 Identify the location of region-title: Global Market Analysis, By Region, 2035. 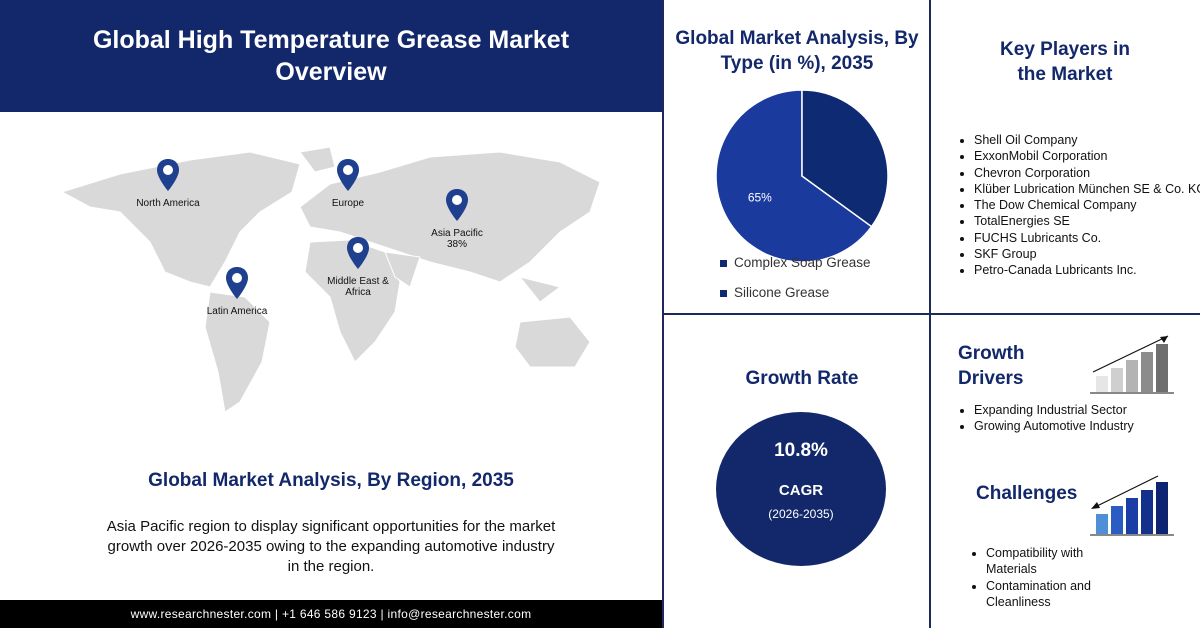
(331, 480).